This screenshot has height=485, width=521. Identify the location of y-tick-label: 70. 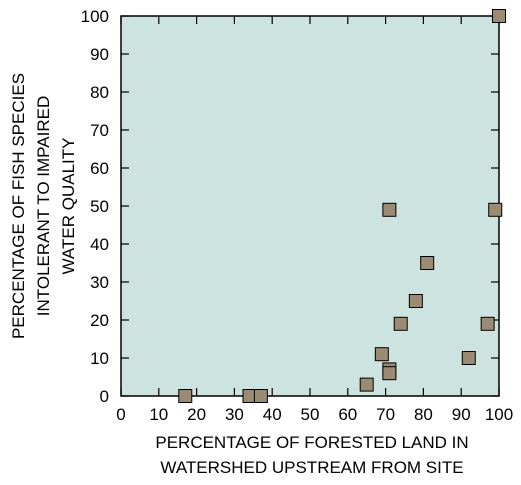
(99, 130).